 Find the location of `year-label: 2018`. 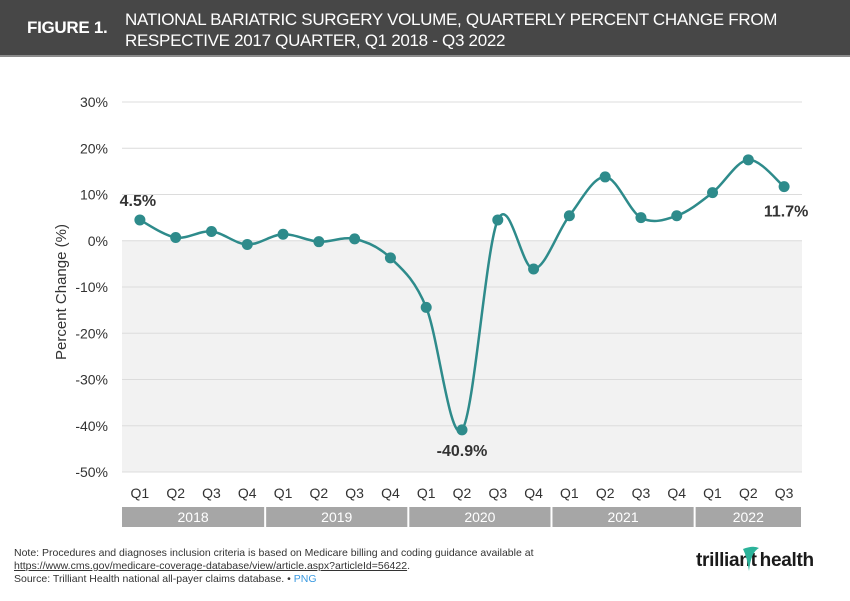

year-label: 2018 is located at coordinates (193, 517).